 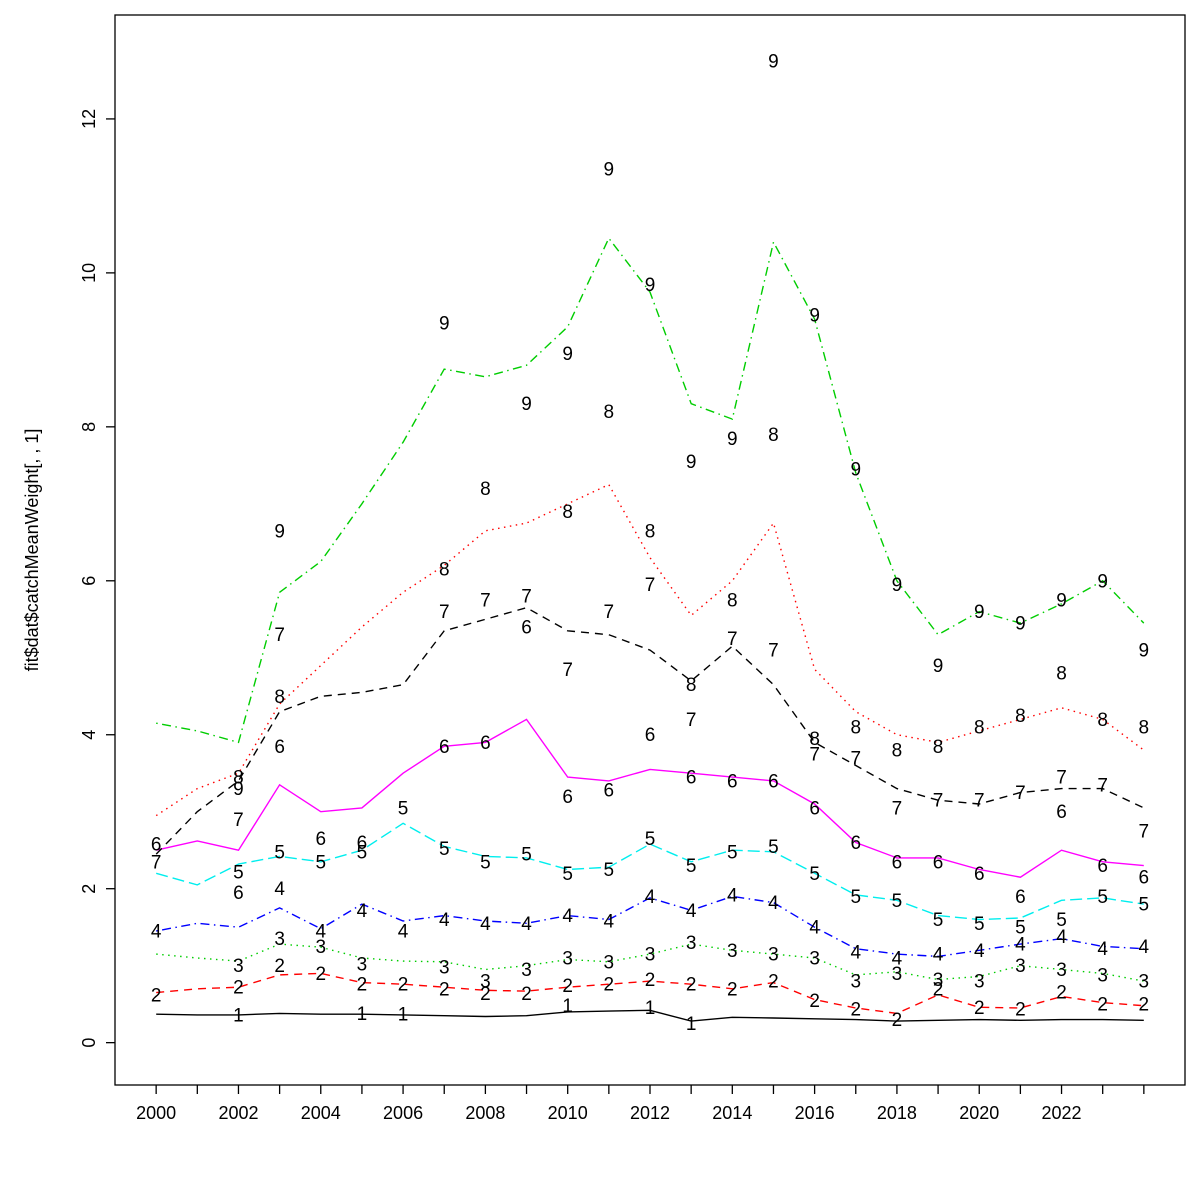 What do you see at coordinates (650, 1113) in the screenshot?
I see `x-axis-tick-label: 2012` at bounding box center [650, 1113].